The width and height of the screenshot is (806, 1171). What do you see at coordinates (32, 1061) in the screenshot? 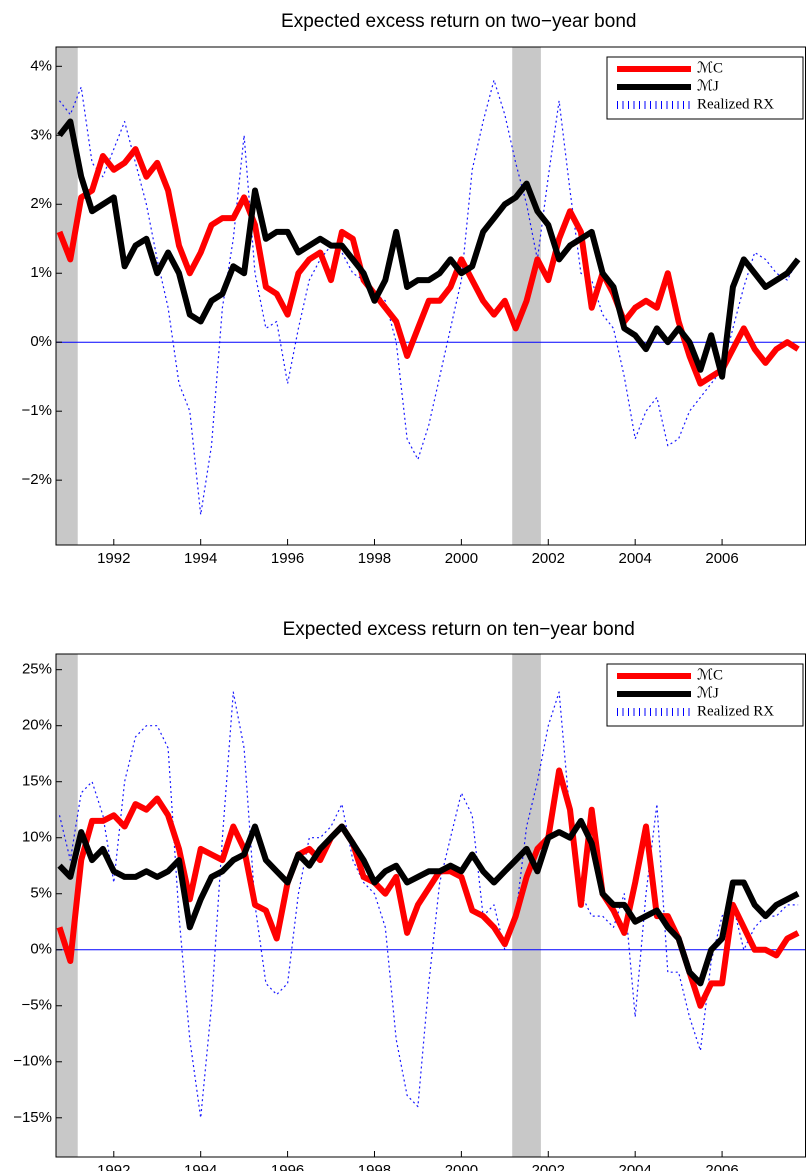
I see `y-tick-label: −10%` at bounding box center [32, 1061].